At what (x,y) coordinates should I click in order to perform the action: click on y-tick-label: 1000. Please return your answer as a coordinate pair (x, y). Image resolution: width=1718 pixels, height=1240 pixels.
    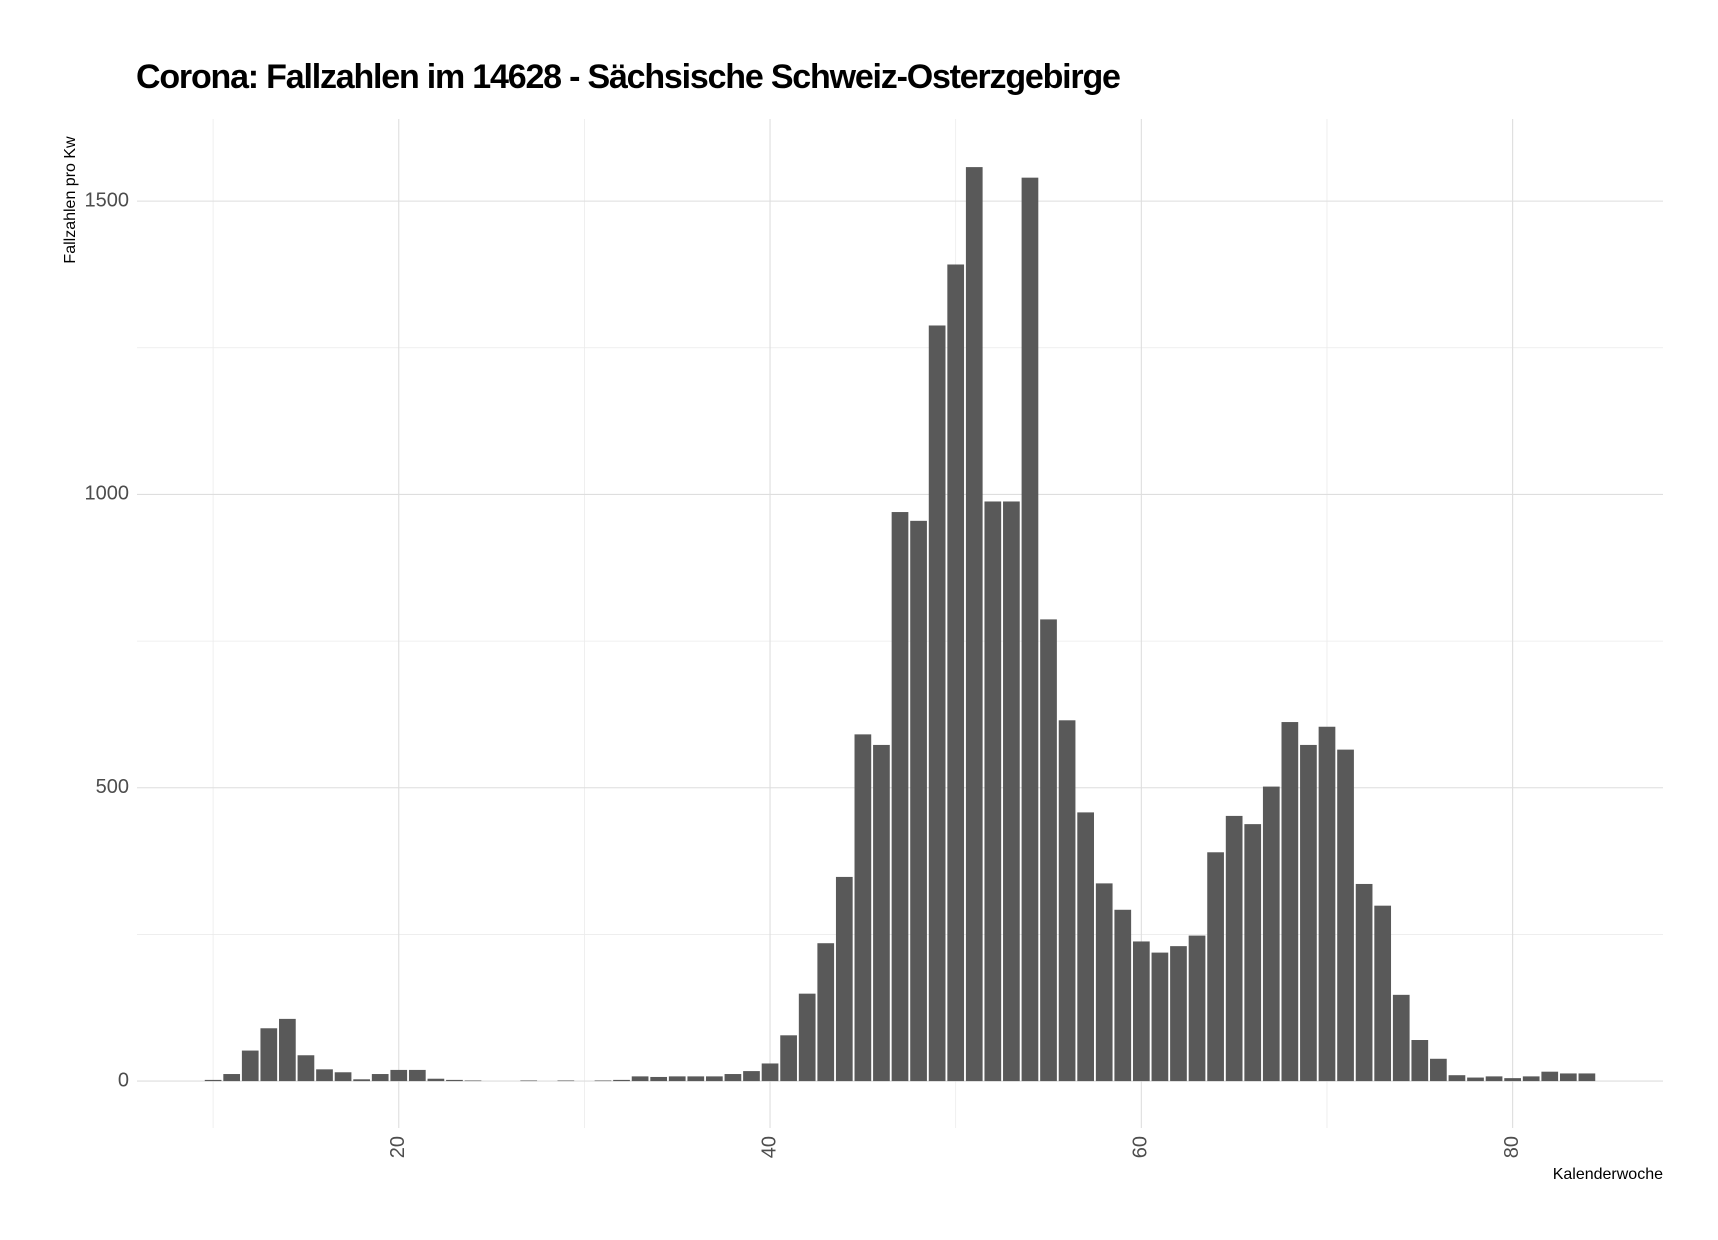
    Looking at the image, I should click on (107, 494).